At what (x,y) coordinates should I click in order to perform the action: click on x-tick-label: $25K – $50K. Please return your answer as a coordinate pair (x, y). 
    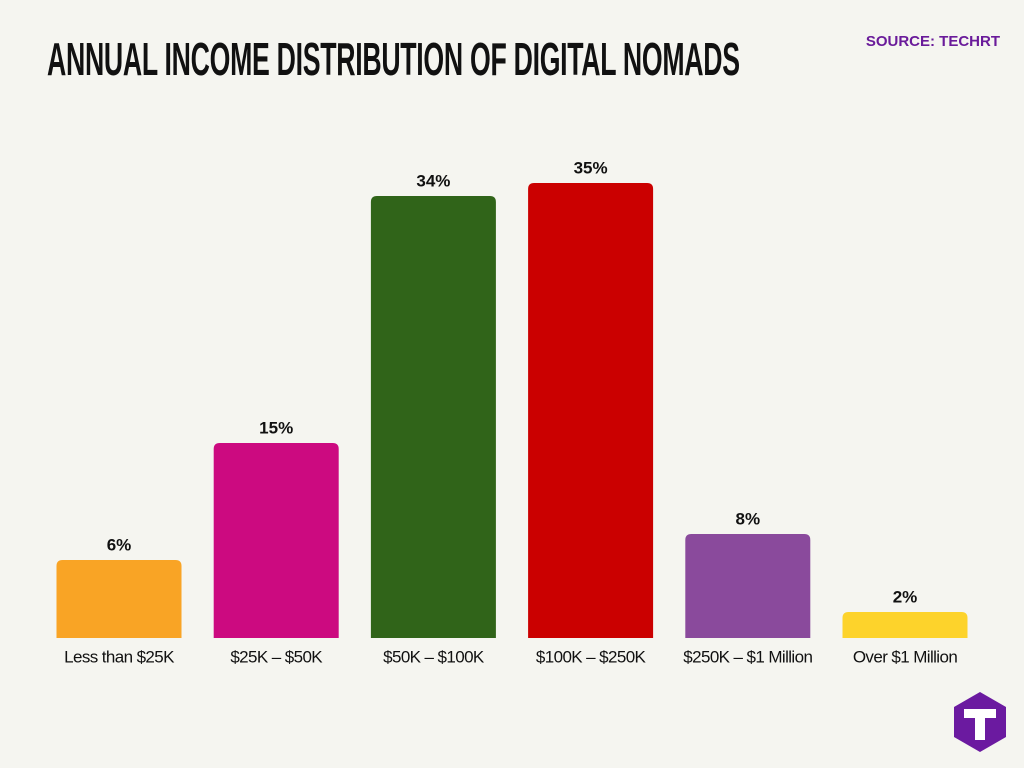
    Looking at the image, I should click on (276, 656).